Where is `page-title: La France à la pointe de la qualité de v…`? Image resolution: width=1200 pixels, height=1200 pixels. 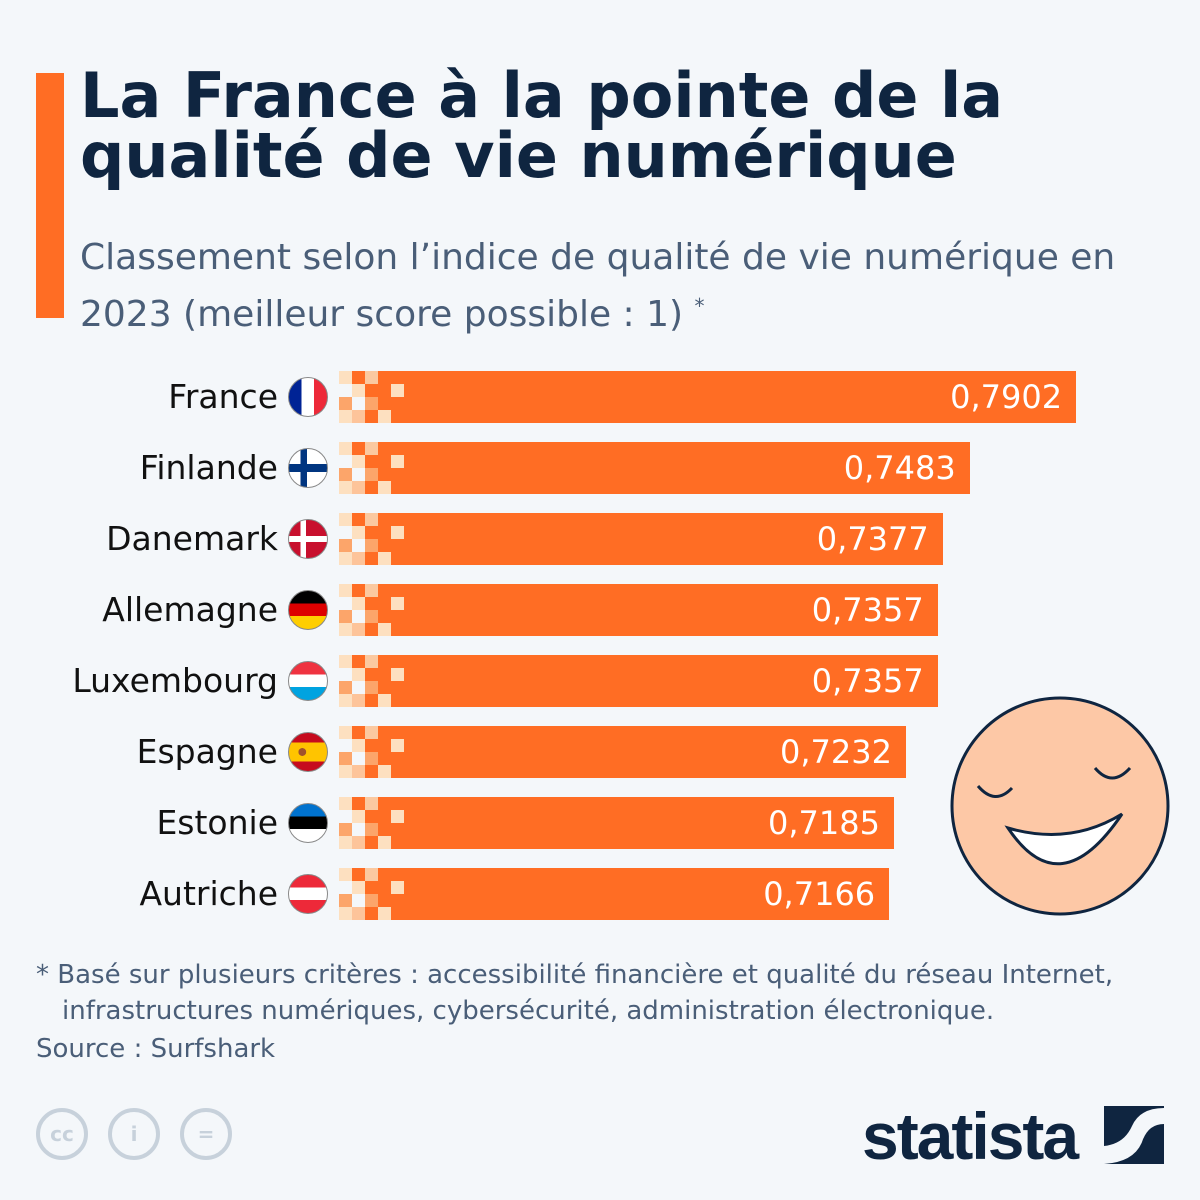
page-title: La France à la pointe de la qualité de v… is located at coordinates (542, 125).